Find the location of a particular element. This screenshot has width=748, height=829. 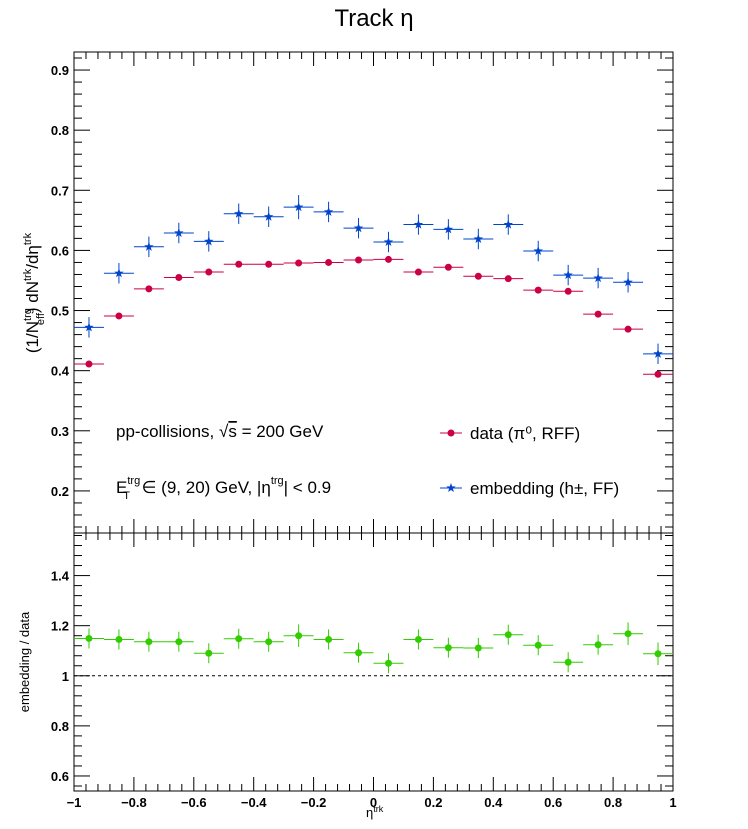

legend: data (π⁰, RFF) embedding (h±, FF) is located at coordinates (529, 461).